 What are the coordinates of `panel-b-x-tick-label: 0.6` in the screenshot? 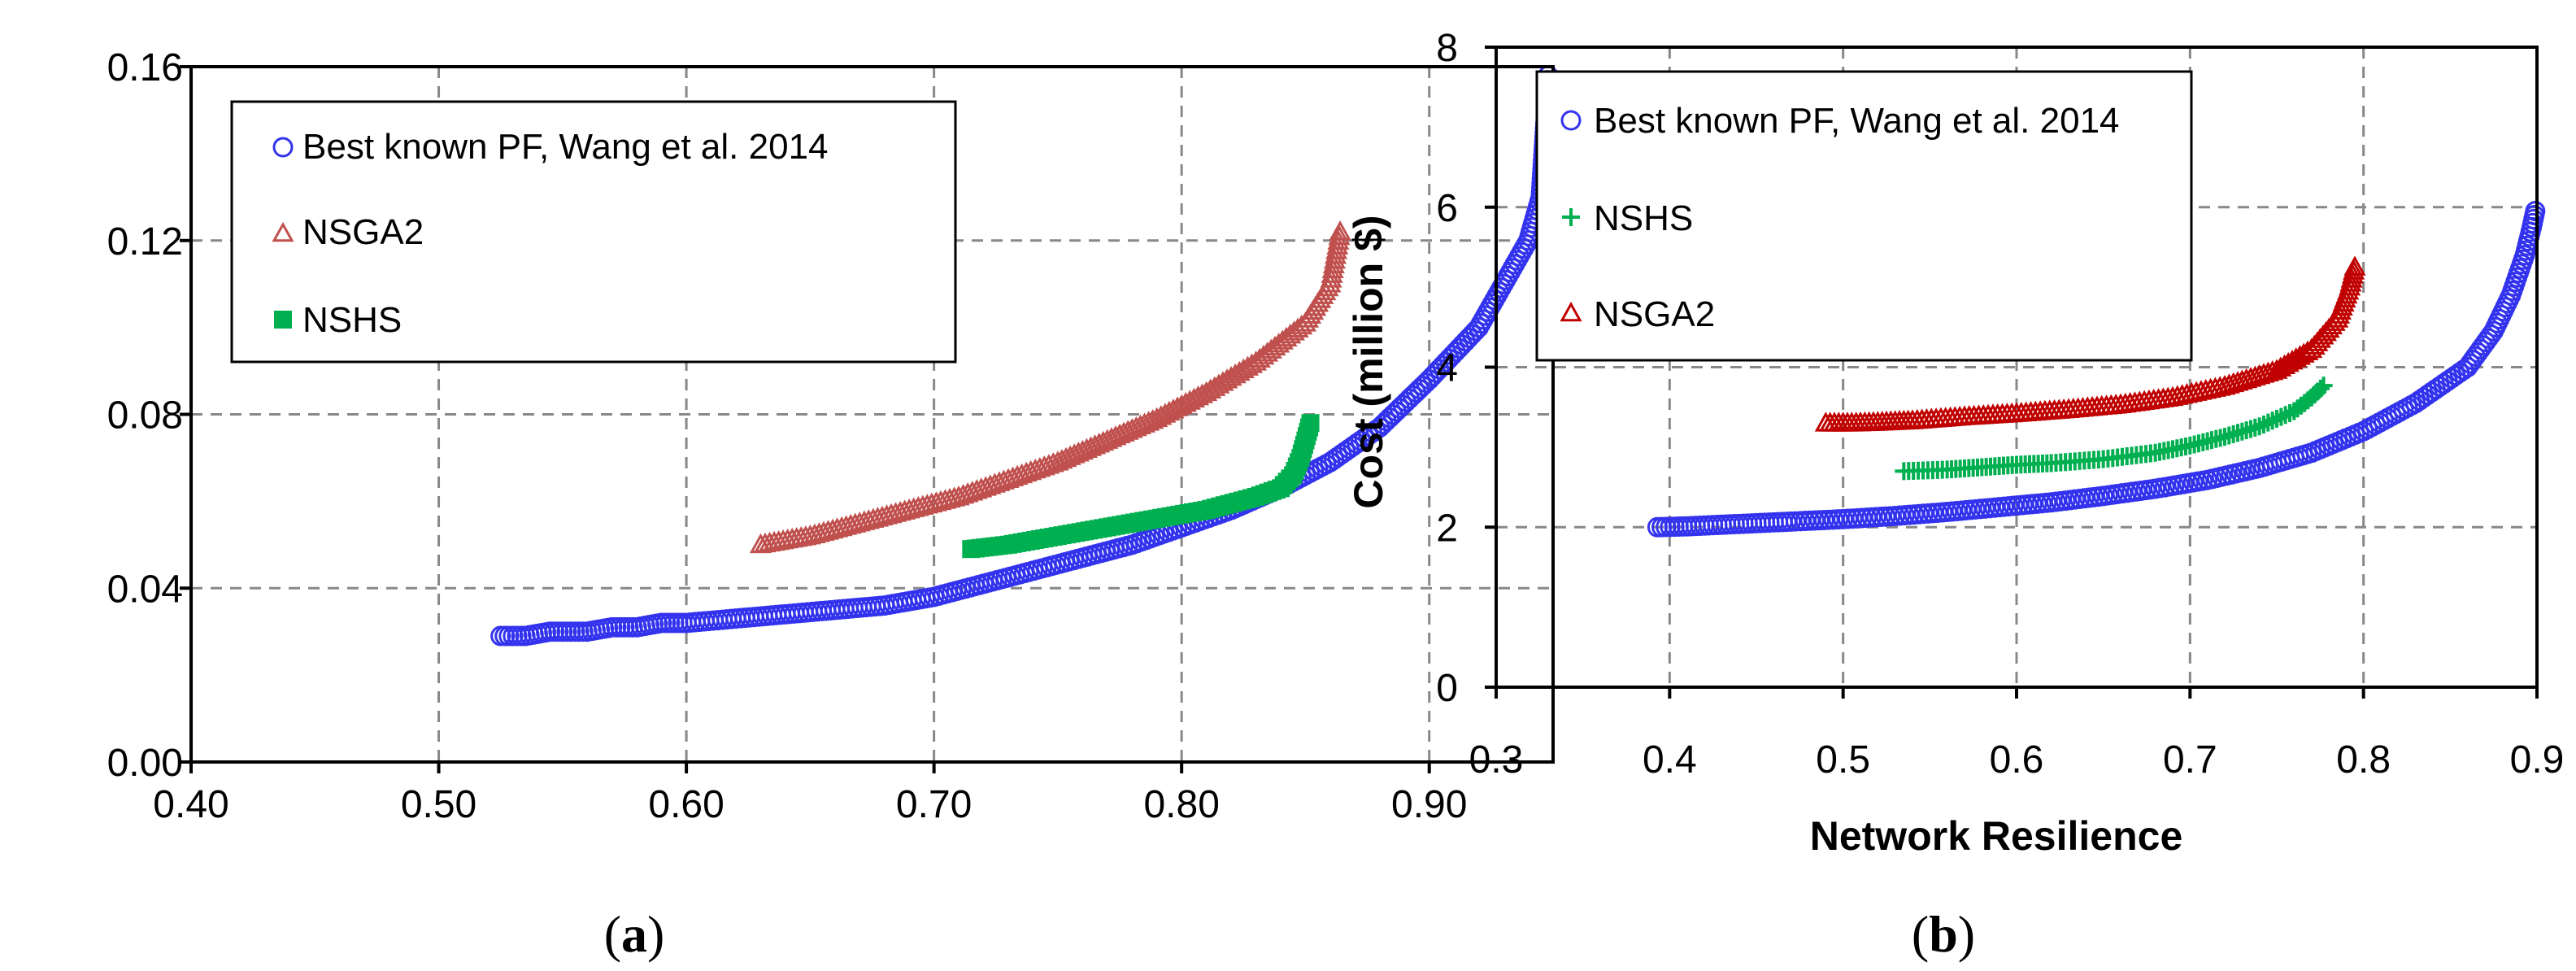 It's located at (2017, 760).